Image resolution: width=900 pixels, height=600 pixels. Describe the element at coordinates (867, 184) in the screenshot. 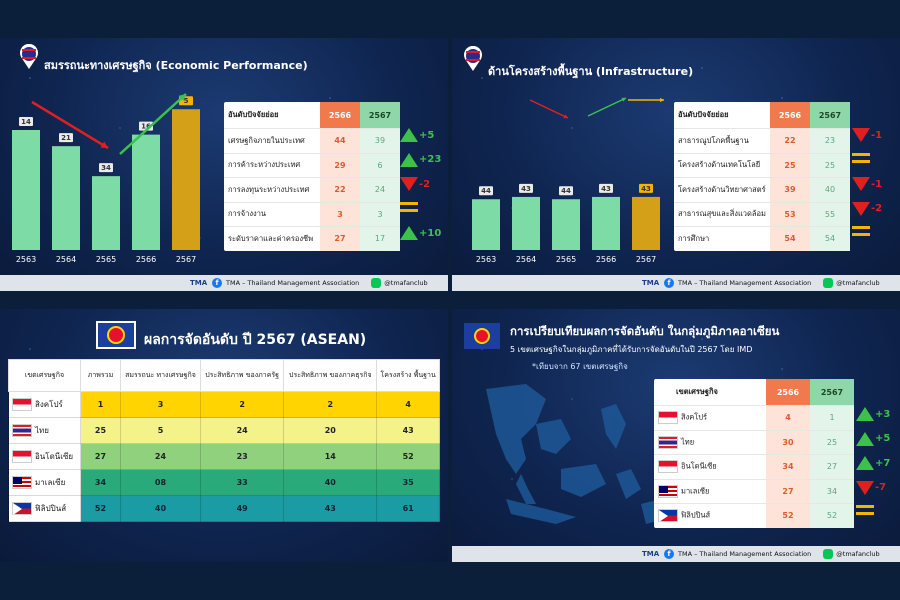

I see `rank-change-indicator: -1` at that location.